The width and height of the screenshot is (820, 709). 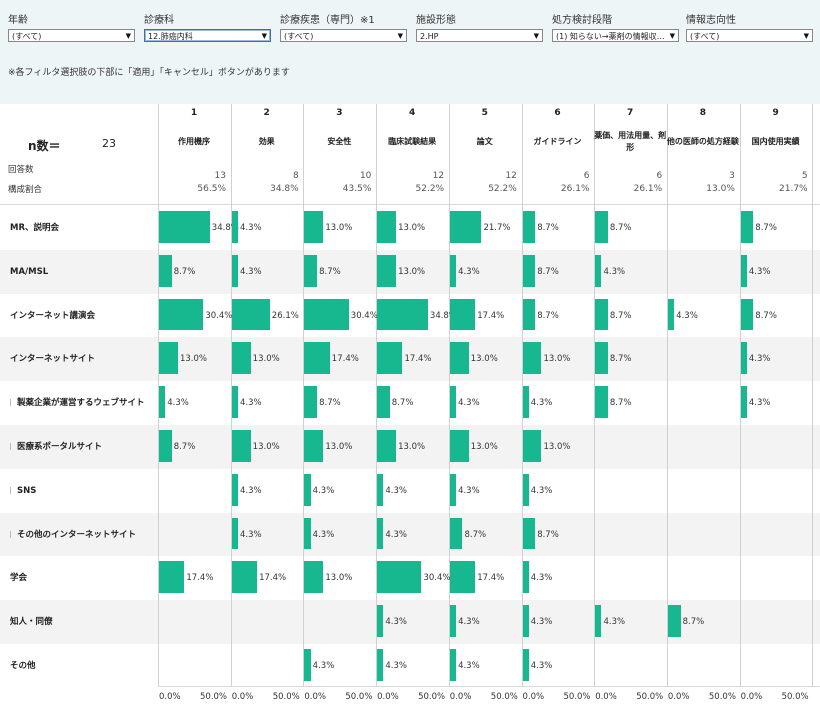 What do you see at coordinates (793, 189) in the screenshot?
I see `ratio-value: 21.7%` at bounding box center [793, 189].